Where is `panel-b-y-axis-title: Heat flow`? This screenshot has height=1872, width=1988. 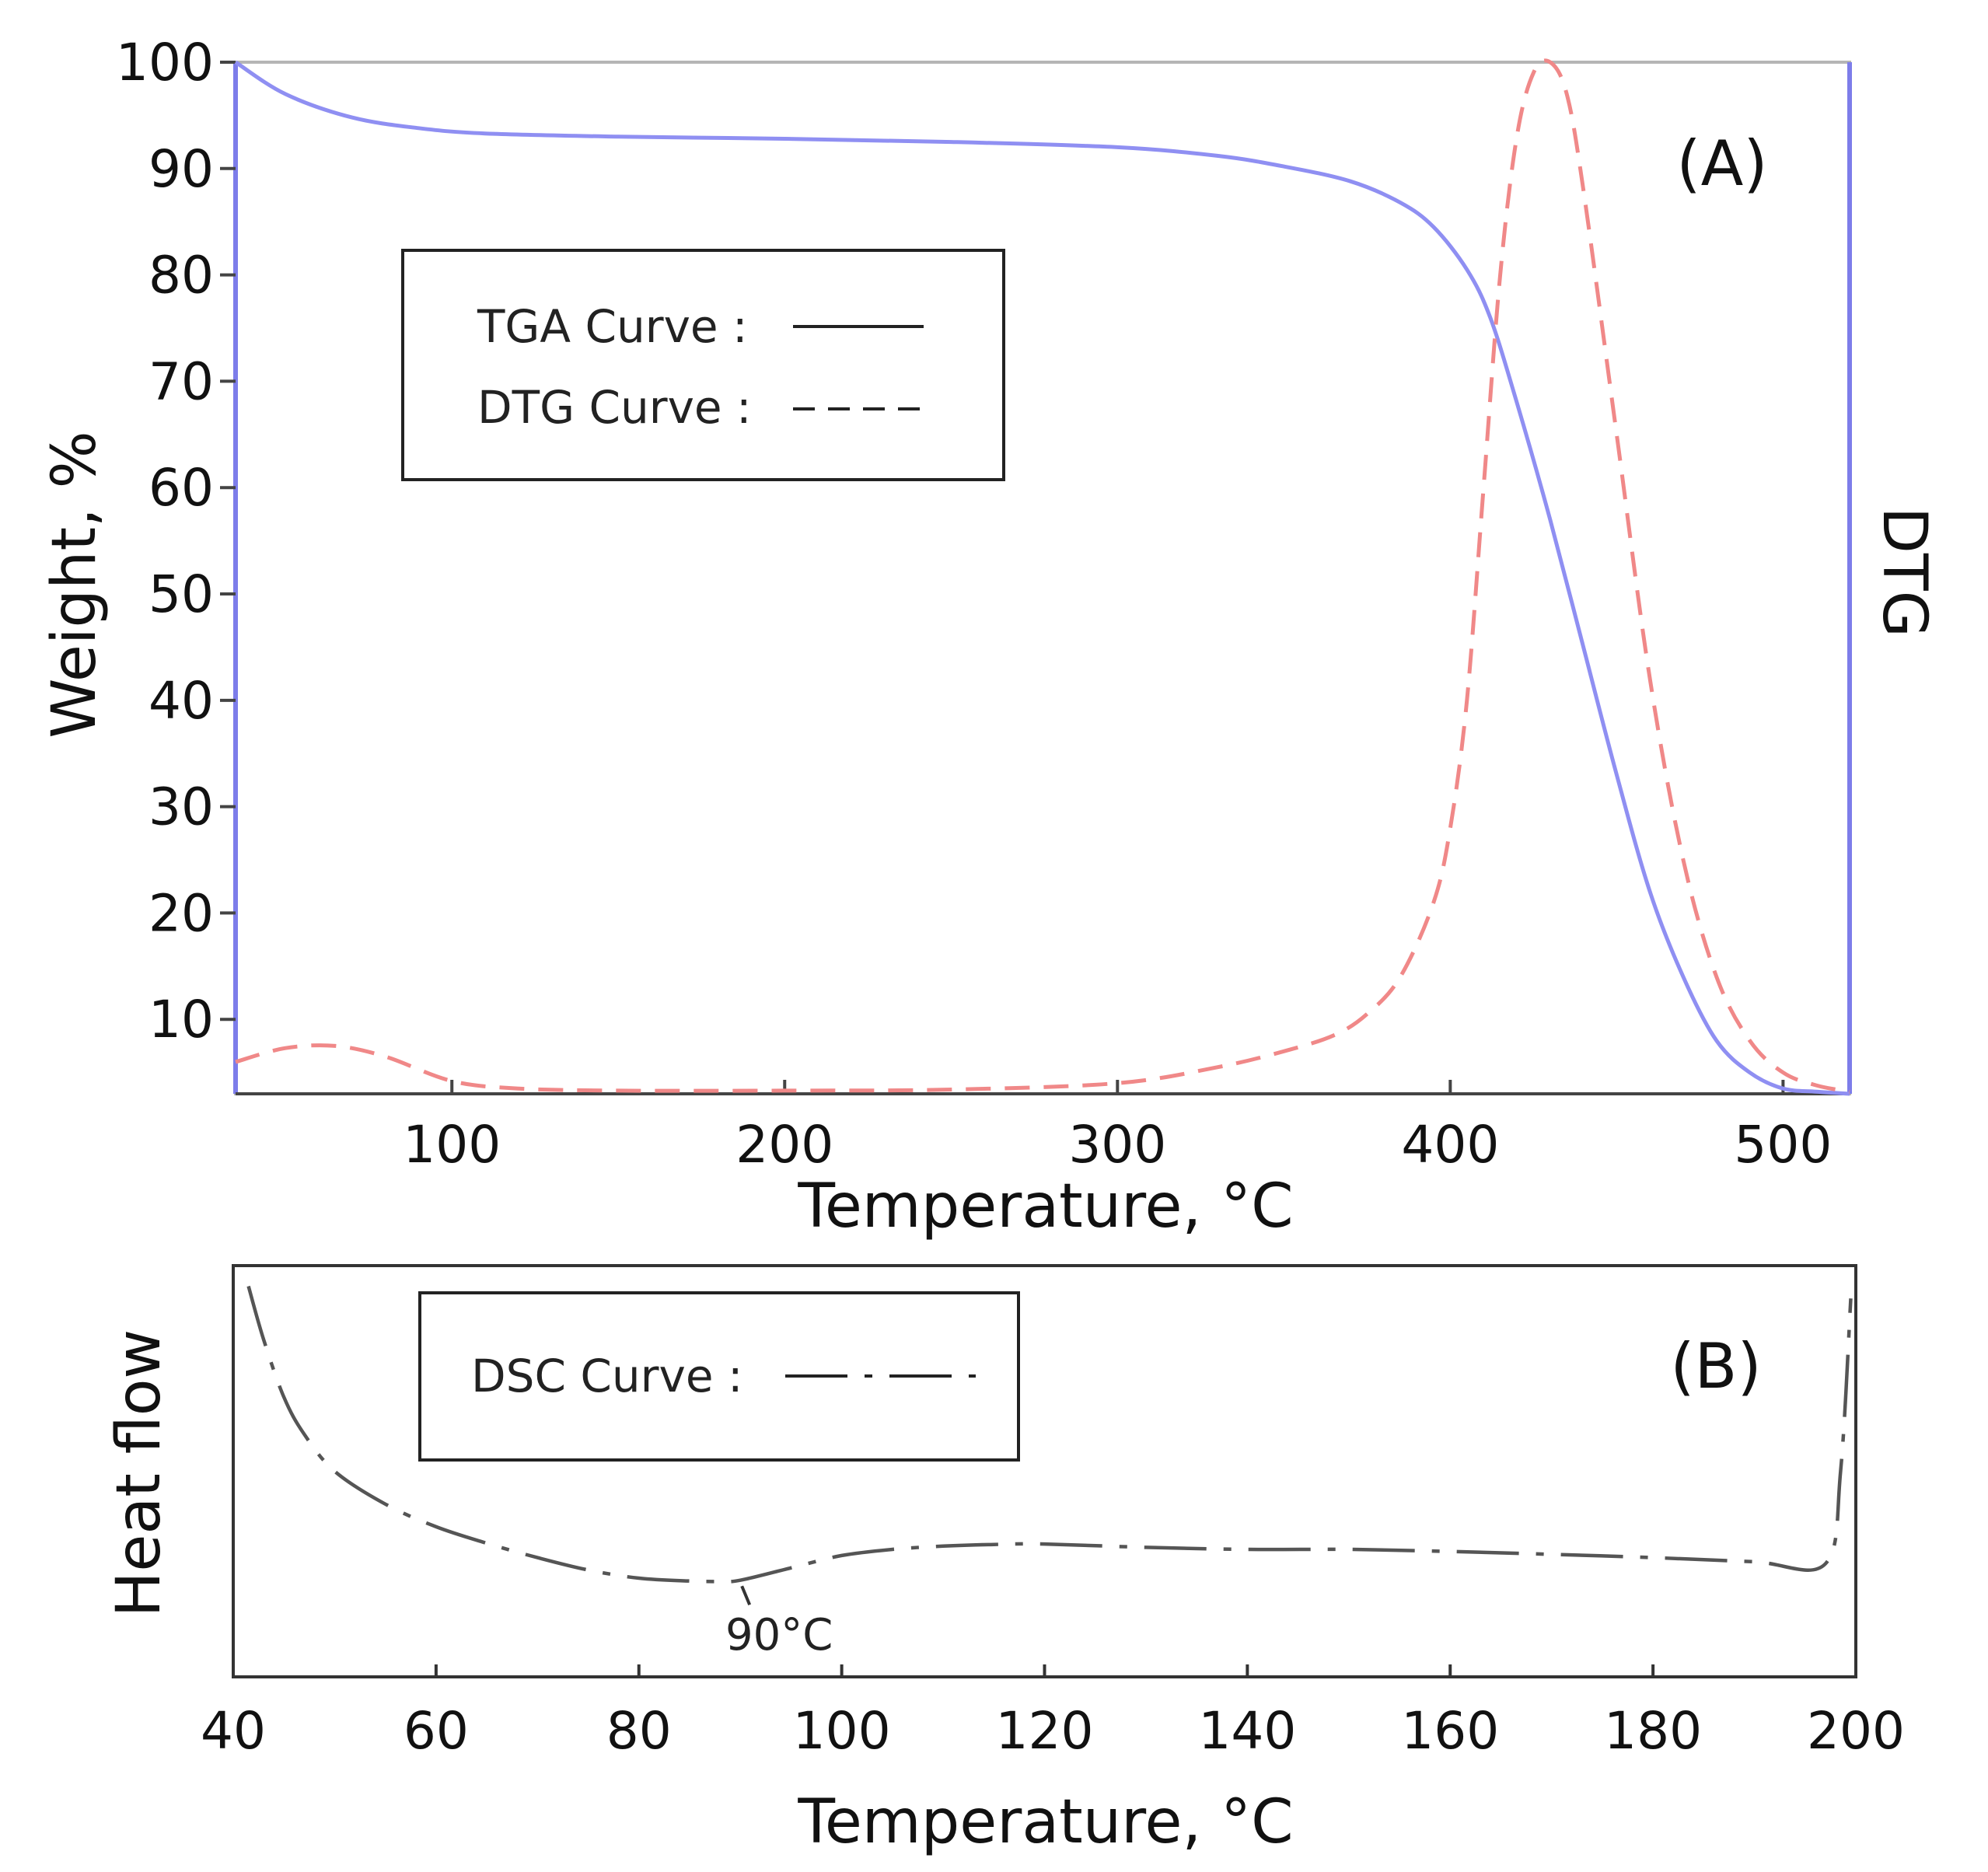 panel-b-y-axis-title: Heat flow is located at coordinates (139, 1473).